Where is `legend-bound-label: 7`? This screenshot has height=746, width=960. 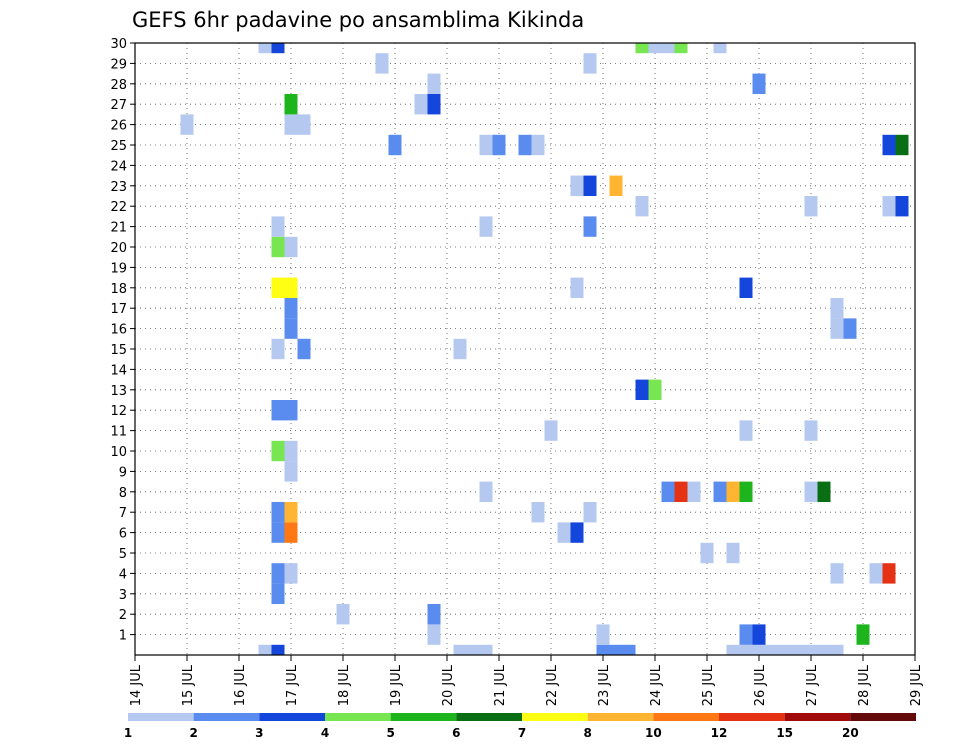 legend-bound-label: 7 is located at coordinates (522, 733).